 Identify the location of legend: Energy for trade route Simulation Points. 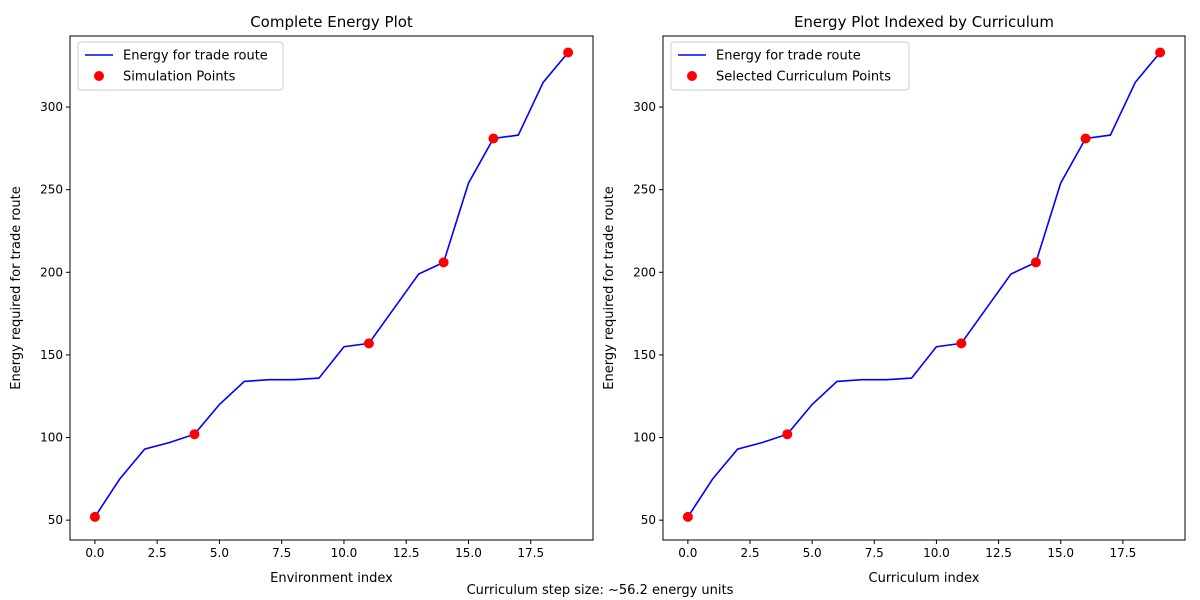
(180, 66).